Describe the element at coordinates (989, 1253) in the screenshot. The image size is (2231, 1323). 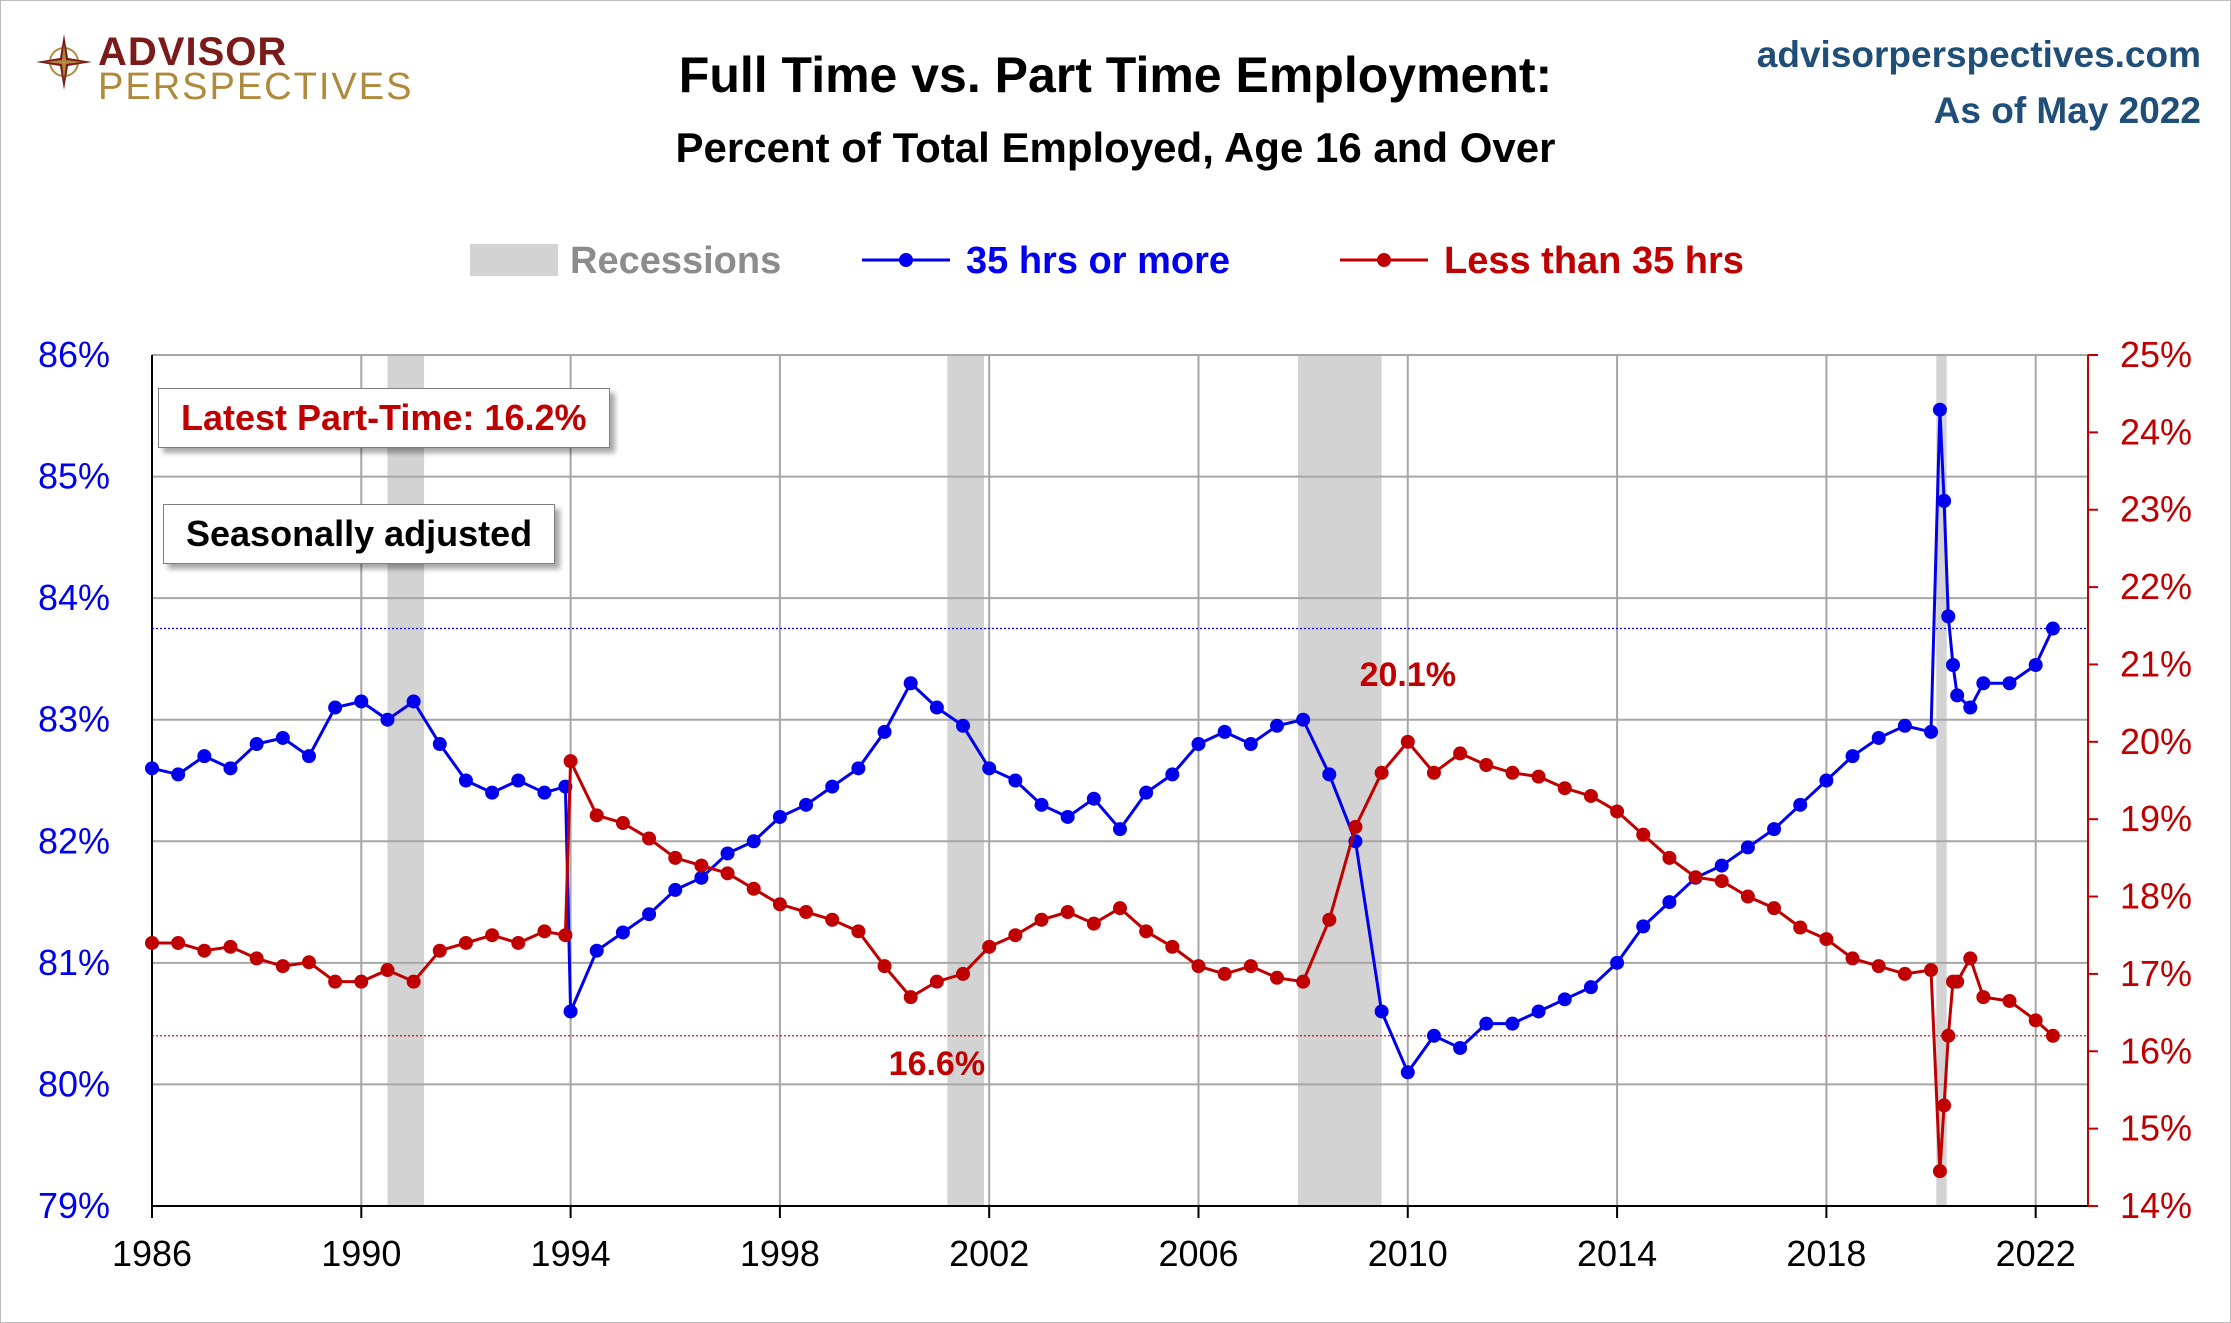
I see `x-tick-label-2002: 2002` at that location.